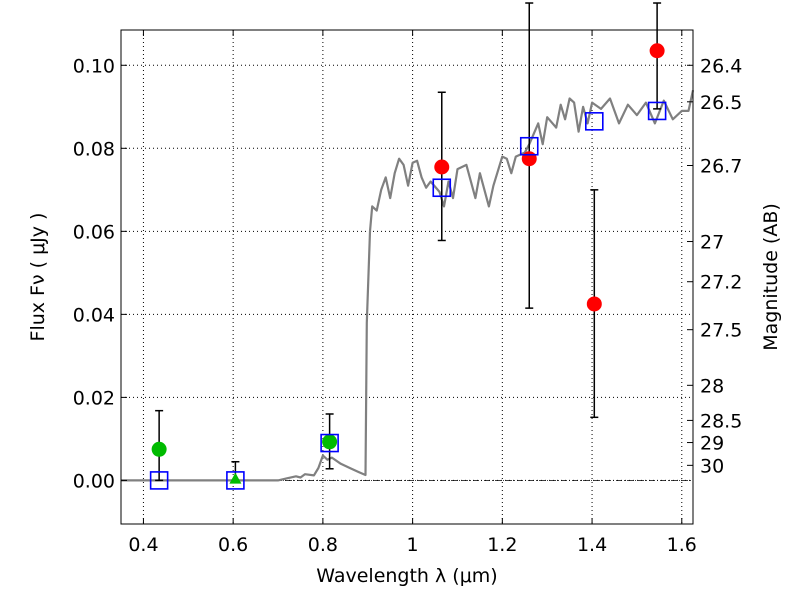 This screenshot has height=600, width=800. What do you see at coordinates (721, 103) in the screenshot?
I see `mag-tick-label-1: 26.5` at bounding box center [721, 103].